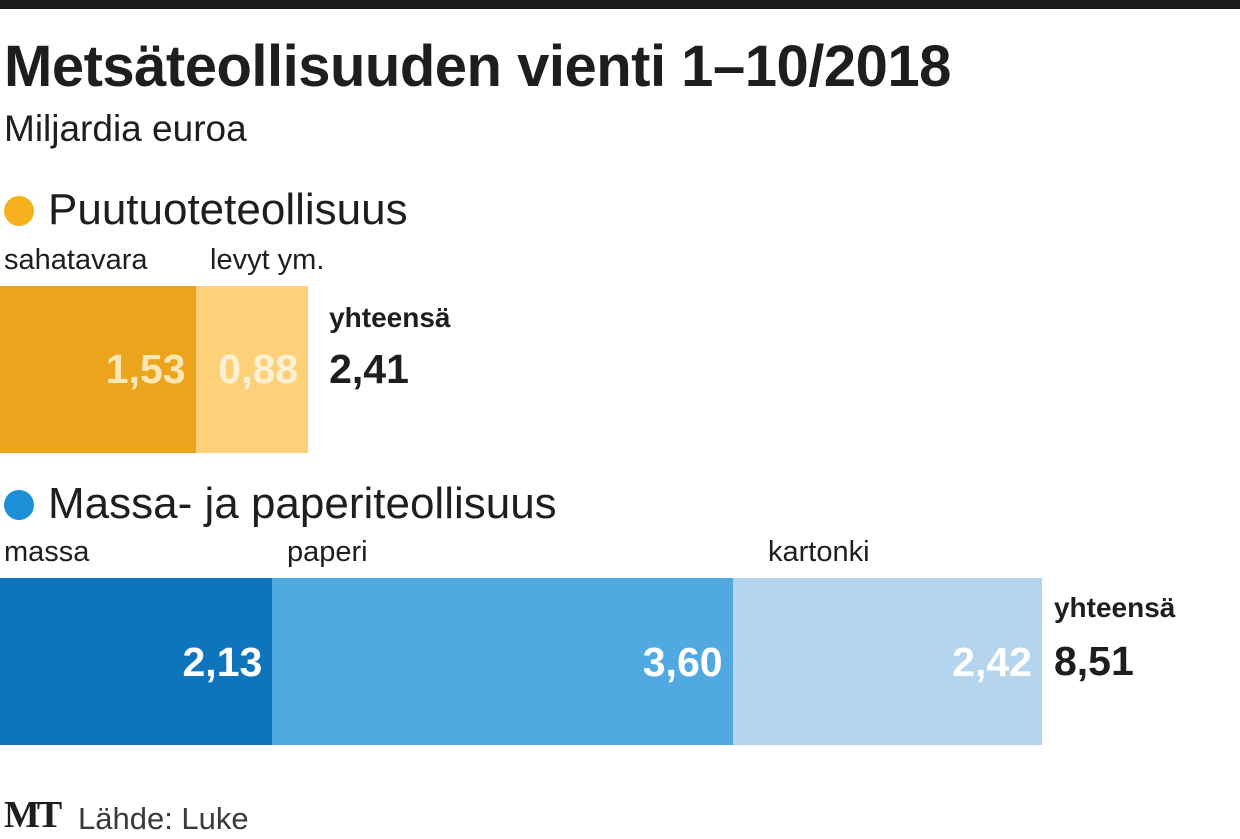 This screenshot has width=1240, height=839. What do you see at coordinates (327, 552) in the screenshot?
I see `segment-label-paperi: paperi` at bounding box center [327, 552].